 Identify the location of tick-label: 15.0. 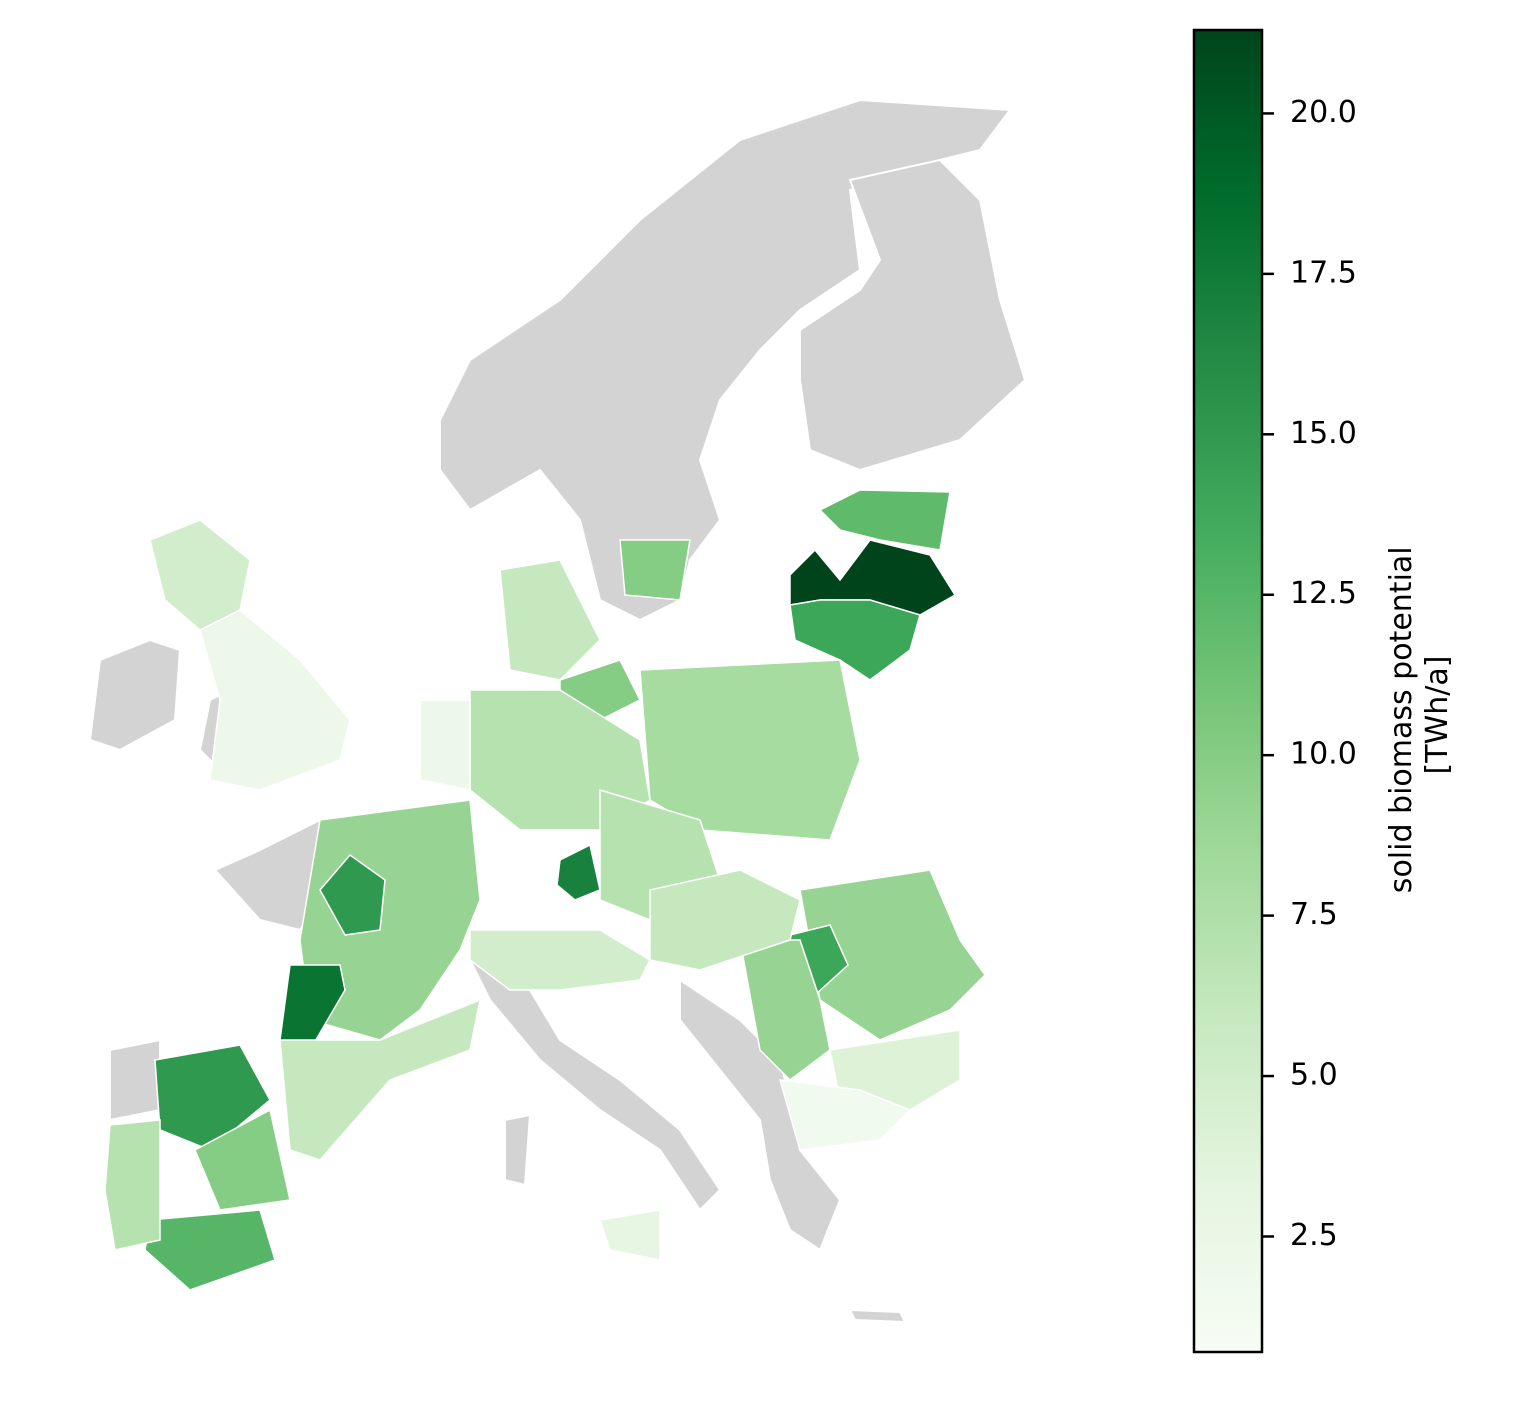
(1323, 433).